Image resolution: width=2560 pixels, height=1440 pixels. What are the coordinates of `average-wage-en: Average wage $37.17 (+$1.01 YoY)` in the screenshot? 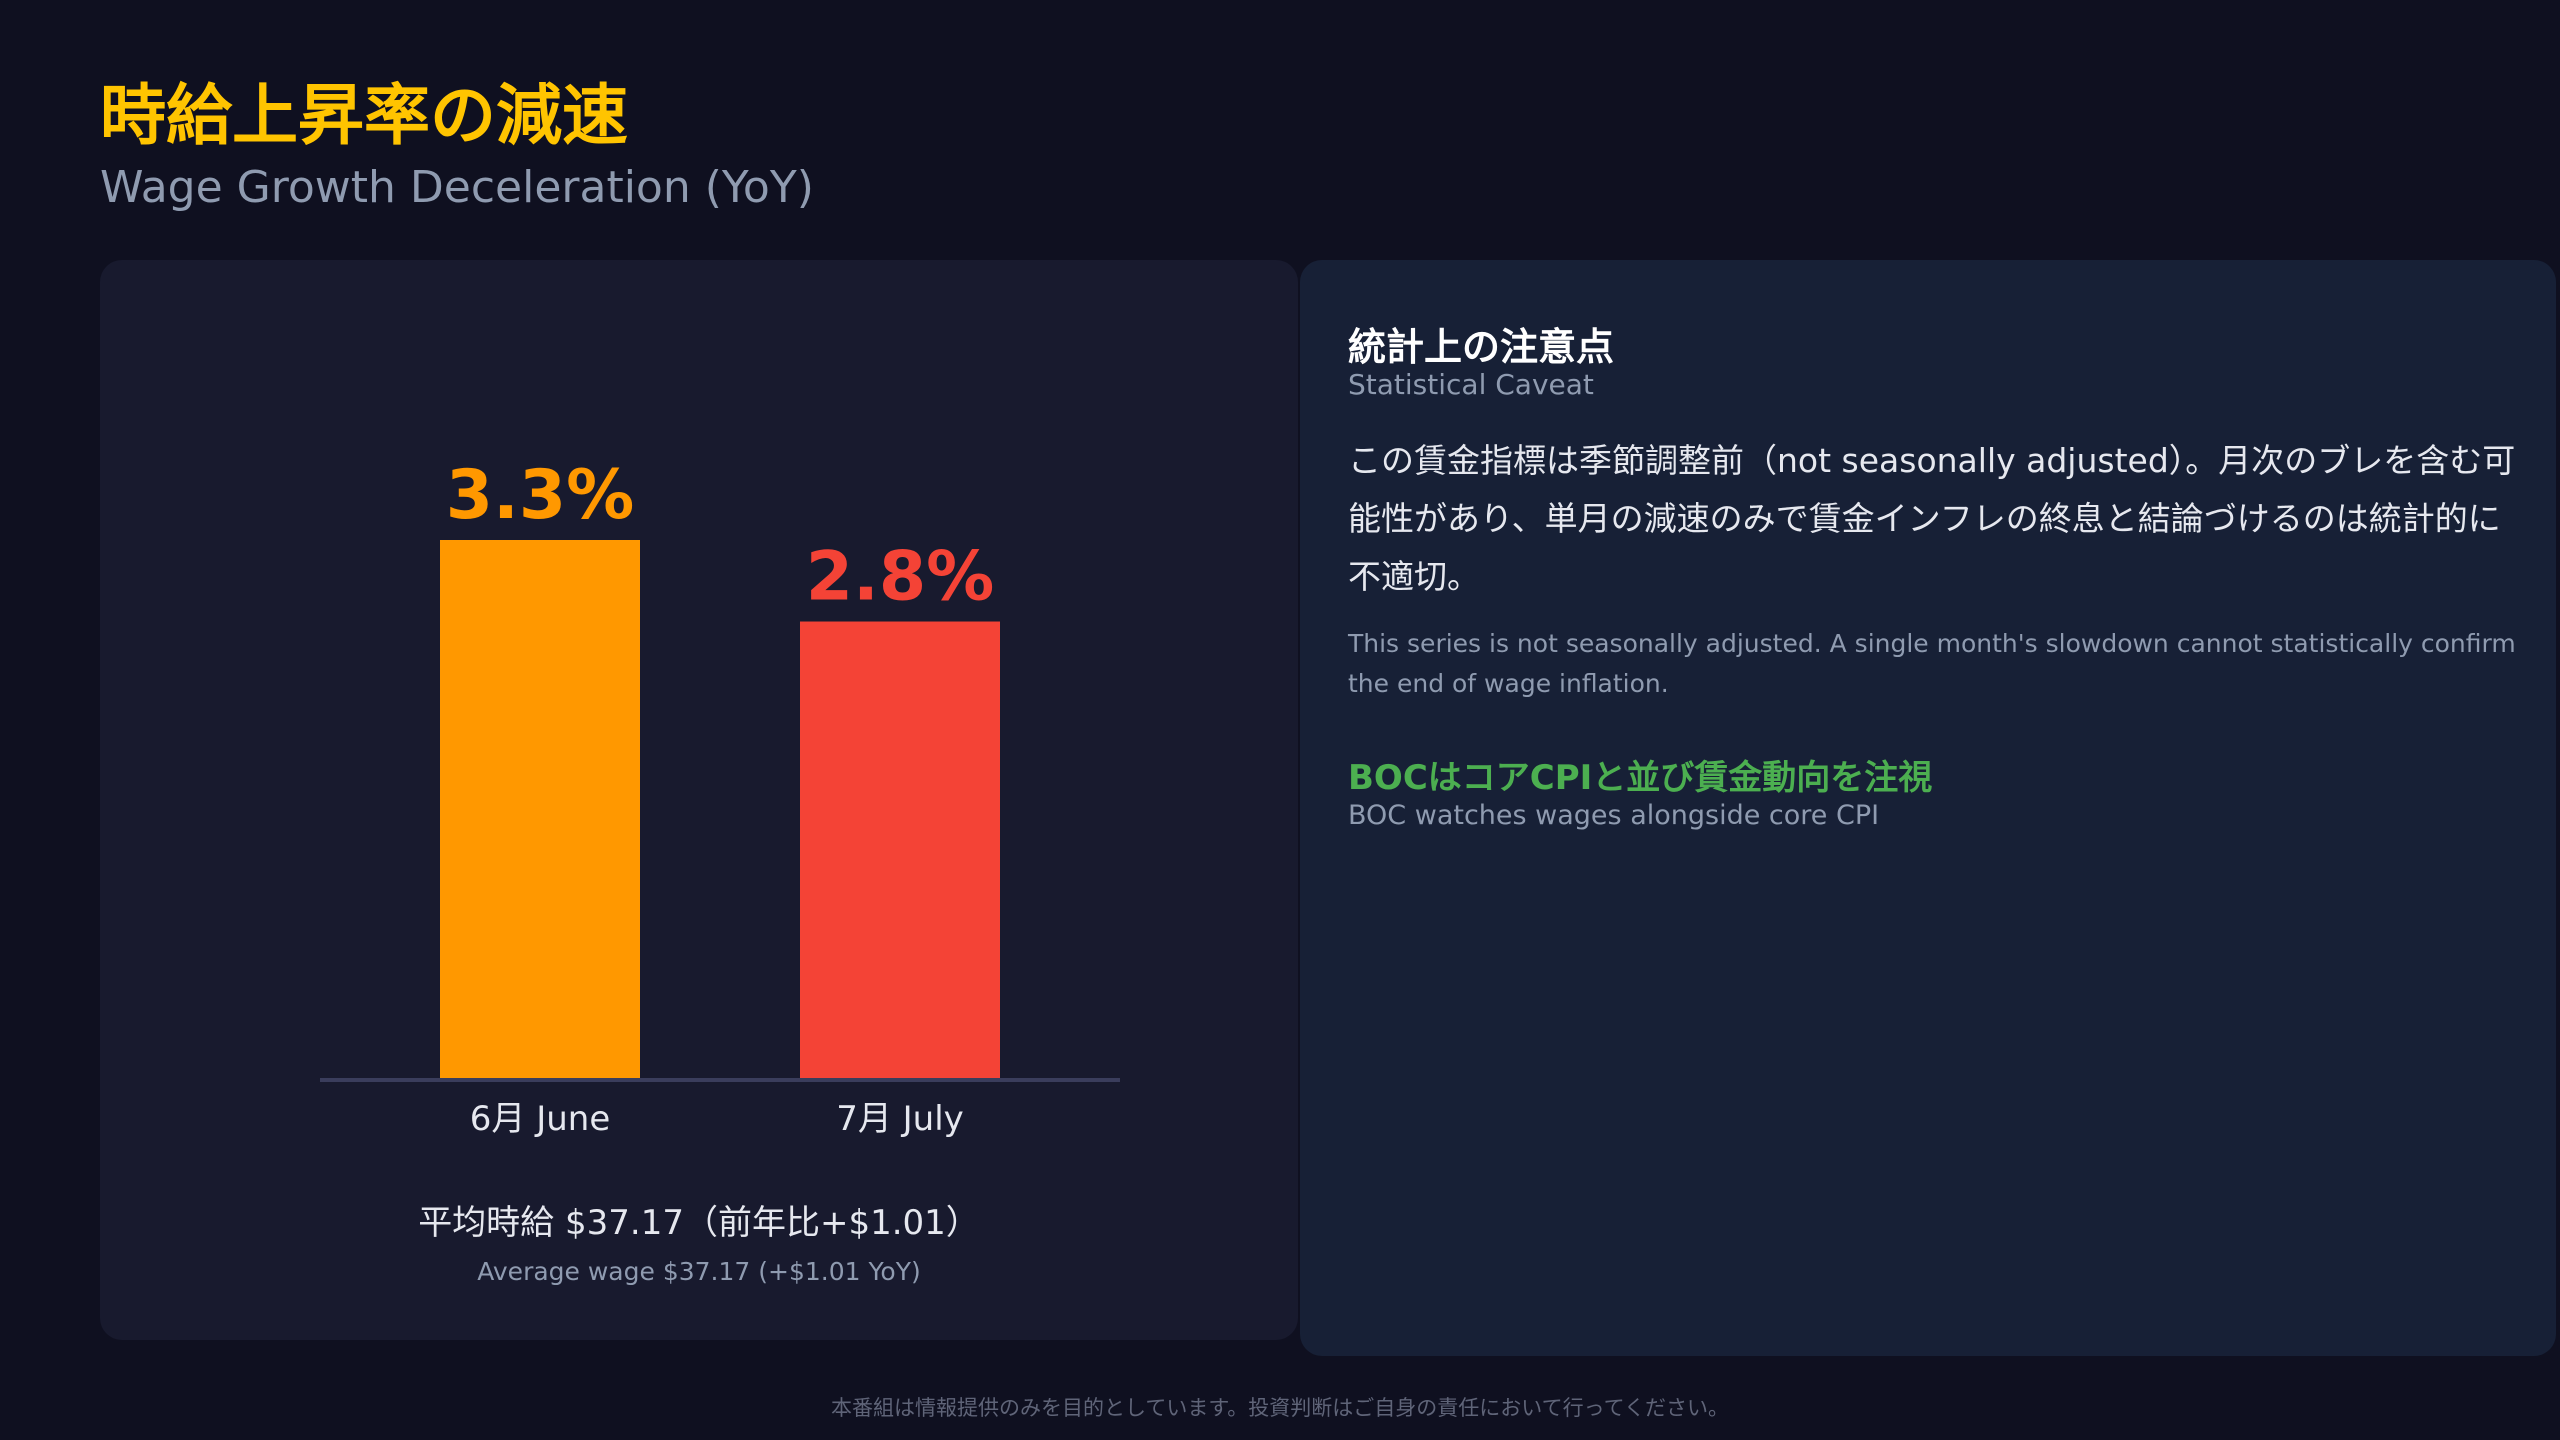 It's located at (699, 1271).